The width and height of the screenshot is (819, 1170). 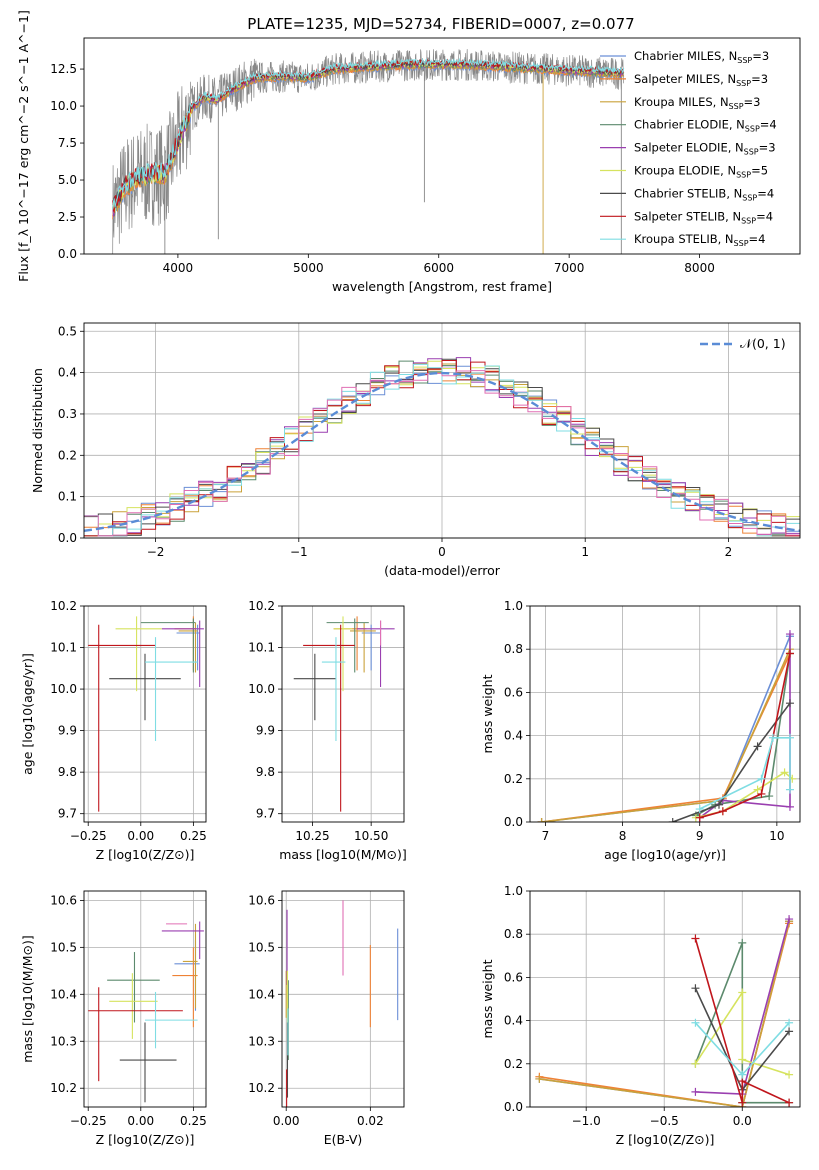 What do you see at coordinates (700, 836) in the screenshot?
I see `x-tick-label: 9` at bounding box center [700, 836].